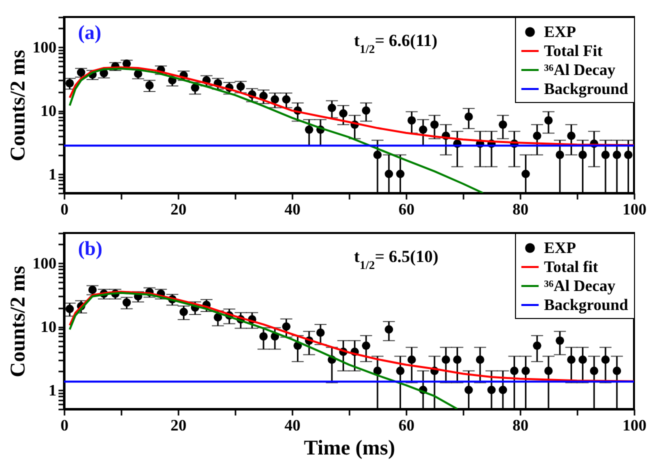 The height and width of the screenshot is (462, 655). What do you see at coordinates (396, 259) in the screenshot?
I see `annotation: t$_{1/2}$= 6.5(10)` at bounding box center [396, 259].